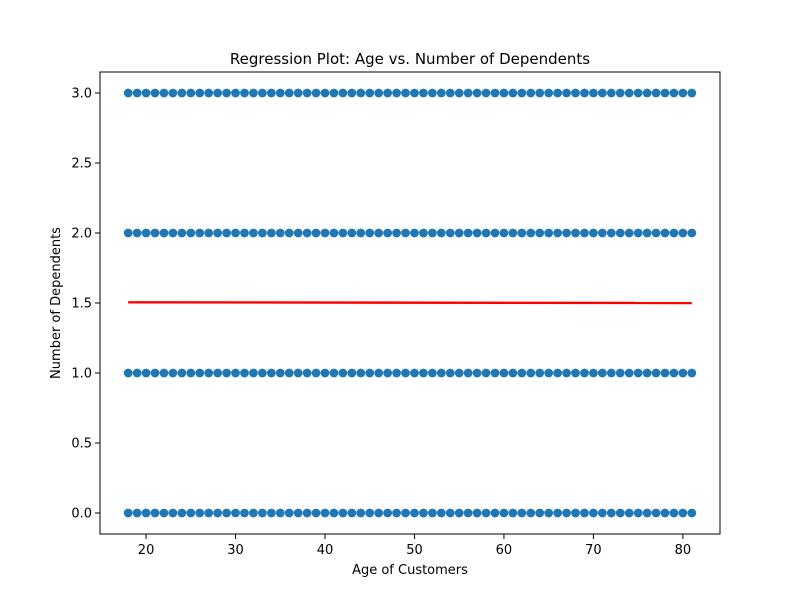 The image size is (800, 604). Describe the element at coordinates (235, 550) in the screenshot. I see `x-tick-label: 30` at that location.